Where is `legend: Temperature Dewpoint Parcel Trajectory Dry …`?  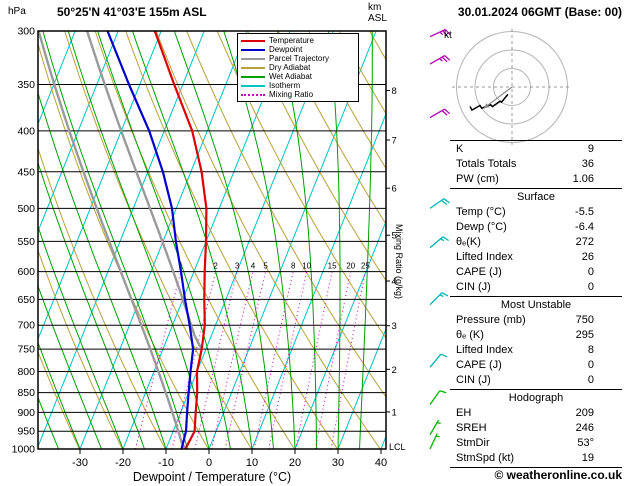
legend: Temperature Dewpoint Parcel Trajectory Dry … is located at coordinates (298, 67).